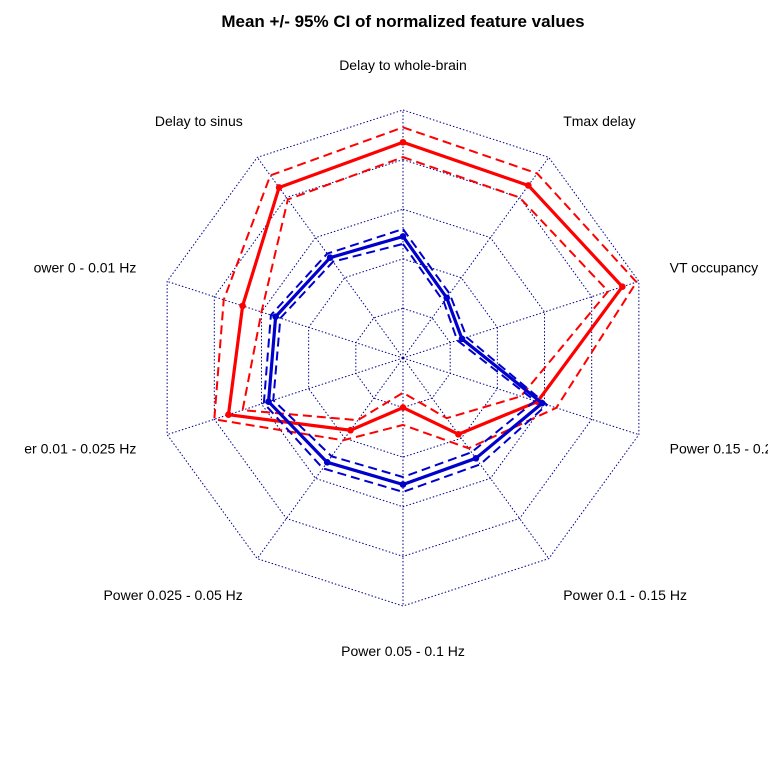 Image resolution: width=768 pixels, height=768 pixels. Describe the element at coordinates (714, 267) in the screenshot. I see `axis-label-3: VT occupancy` at that location.